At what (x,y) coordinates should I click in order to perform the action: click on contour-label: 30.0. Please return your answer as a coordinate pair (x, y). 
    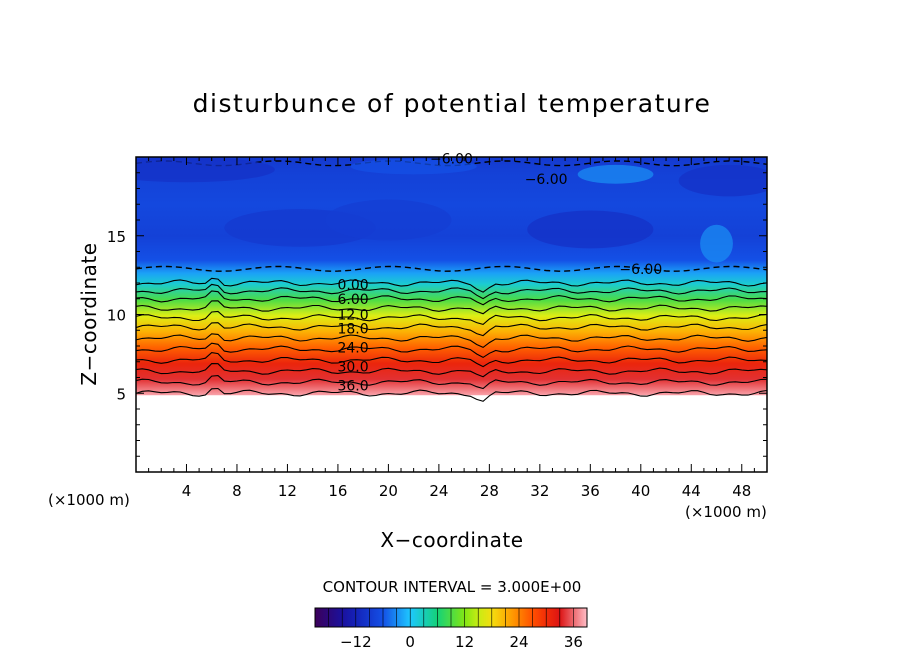
    Looking at the image, I should click on (352, 367).